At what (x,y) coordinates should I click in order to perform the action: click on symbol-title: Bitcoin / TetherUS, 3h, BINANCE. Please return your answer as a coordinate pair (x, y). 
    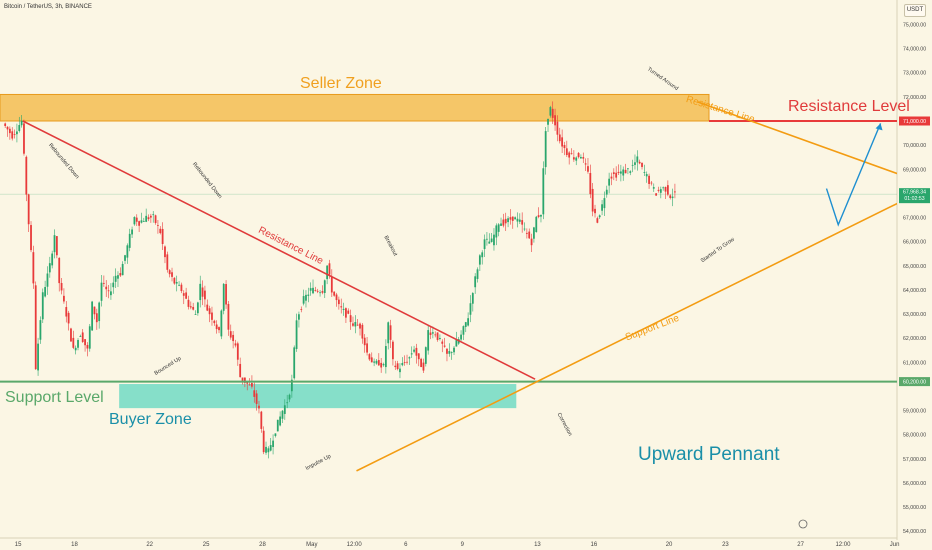
    Looking at the image, I should click on (48, 7).